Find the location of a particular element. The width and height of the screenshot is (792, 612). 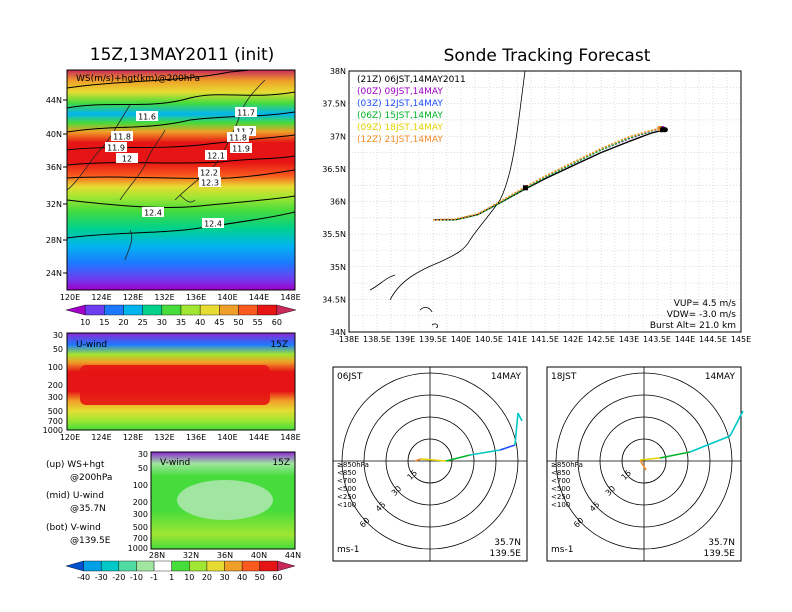

track-lat-tick: 34N is located at coordinates (338, 332).